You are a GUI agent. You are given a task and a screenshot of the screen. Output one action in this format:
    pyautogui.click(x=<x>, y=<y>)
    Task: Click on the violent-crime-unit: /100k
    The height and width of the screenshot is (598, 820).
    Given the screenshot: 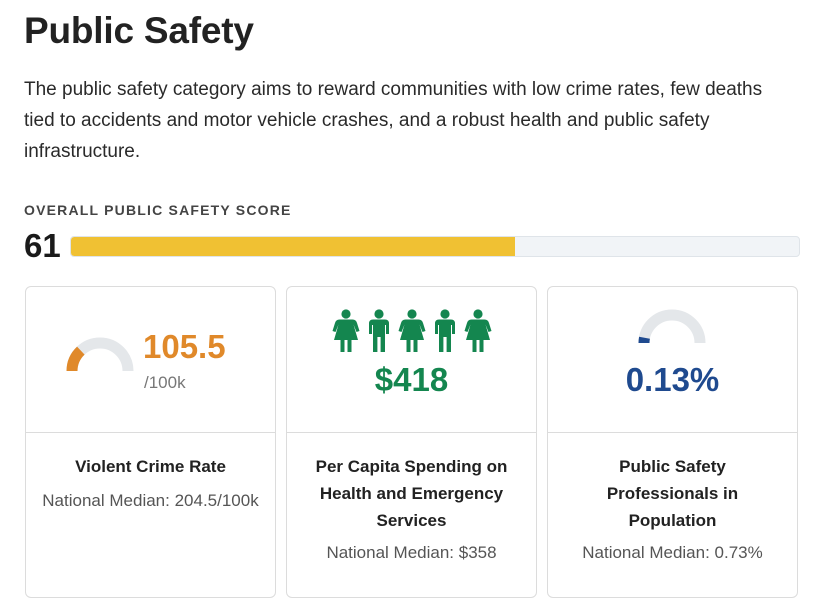 What is the action you would take?
    pyautogui.click(x=165, y=382)
    